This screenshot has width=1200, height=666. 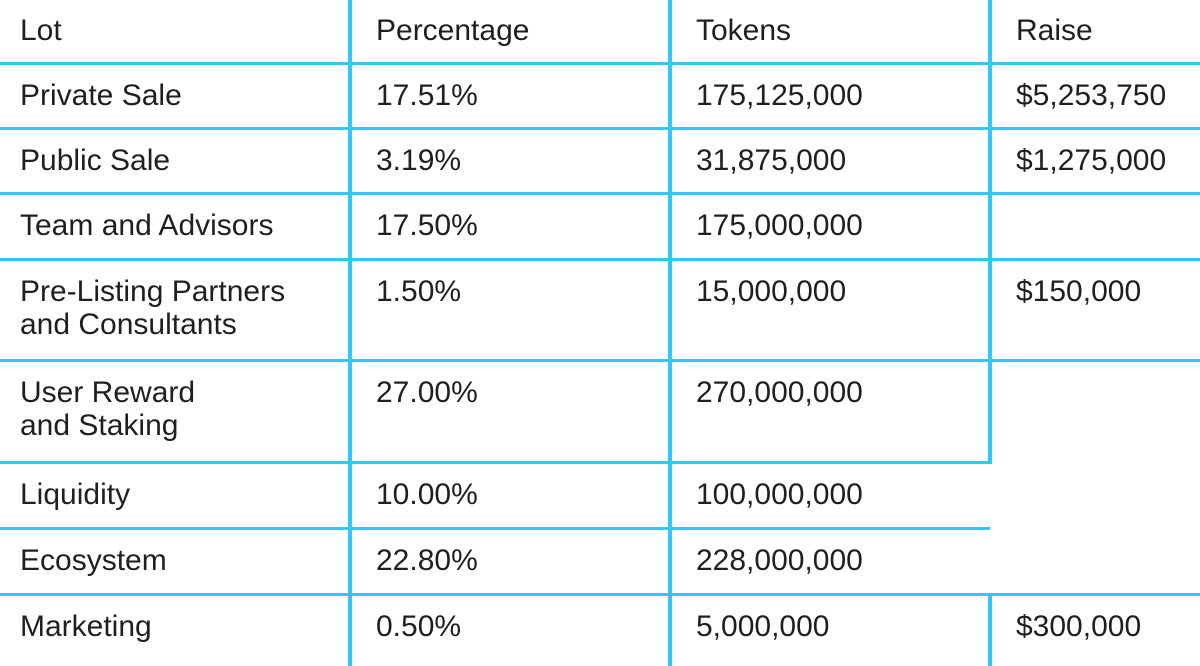 I want to click on cell-tokens: 5,000,000, so click(x=831, y=630).